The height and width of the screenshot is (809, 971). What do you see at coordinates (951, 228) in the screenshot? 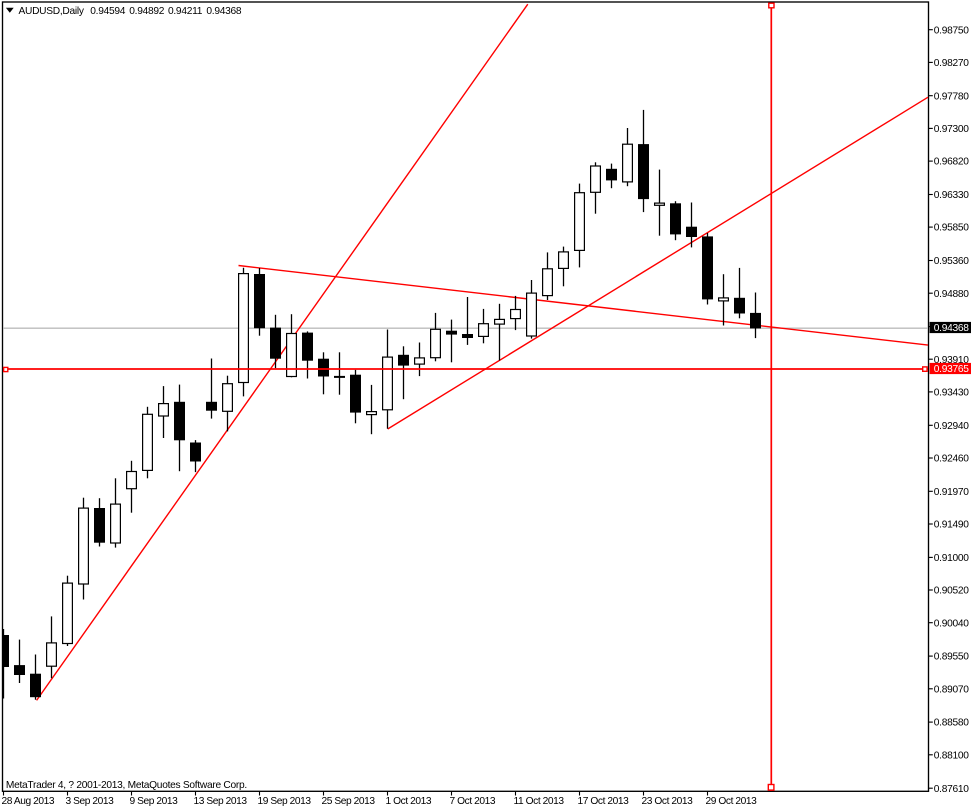
I see `svg-text: 0.95850` at bounding box center [951, 228].